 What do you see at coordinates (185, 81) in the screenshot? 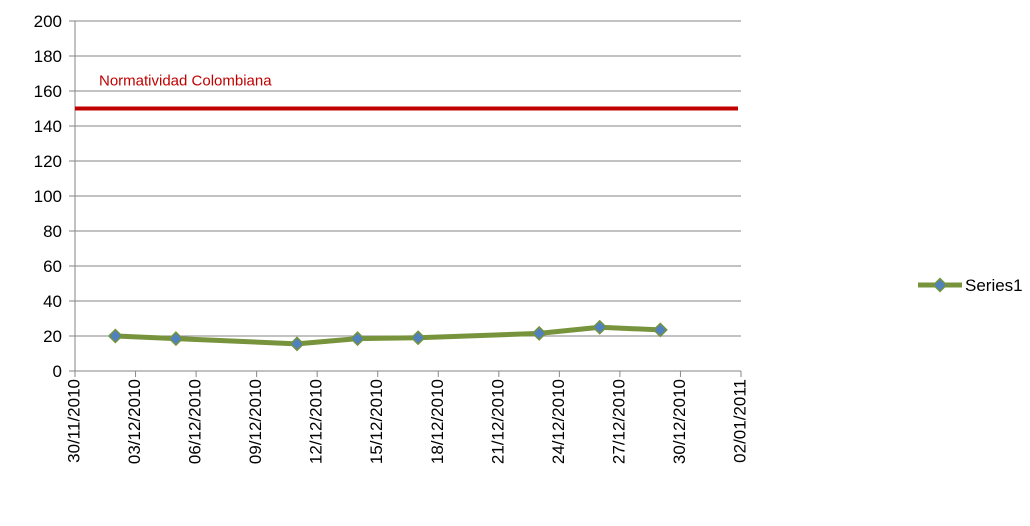
I see `reference-line-label: Normatividad Colombiana` at bounding box center [185, 81].